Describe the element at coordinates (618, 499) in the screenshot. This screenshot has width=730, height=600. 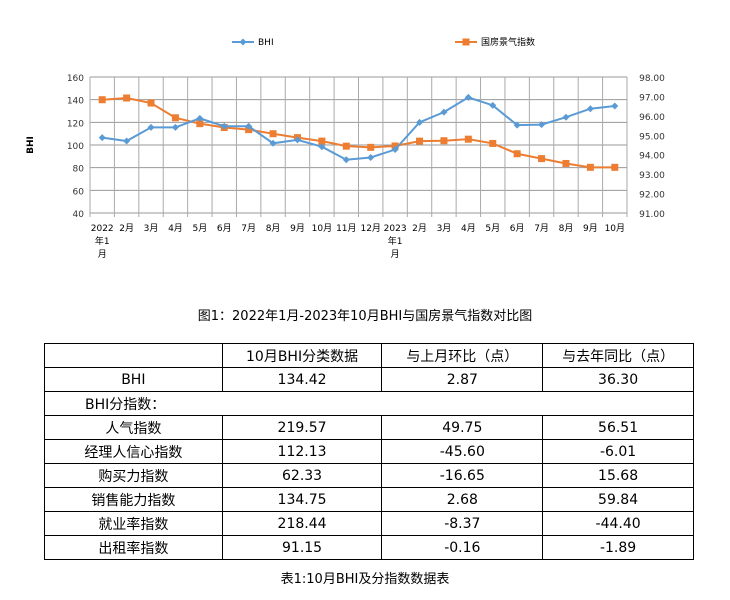
I see `cell: 59.84` at that location.